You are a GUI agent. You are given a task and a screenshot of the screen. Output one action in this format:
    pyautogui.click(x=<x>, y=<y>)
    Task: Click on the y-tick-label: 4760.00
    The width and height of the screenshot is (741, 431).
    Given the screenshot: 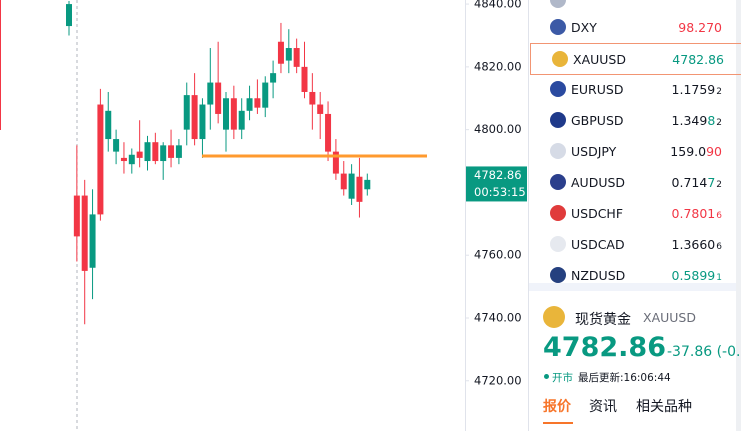 What is the action you would take?
    pyautogui.click(x=498, y=255)
    